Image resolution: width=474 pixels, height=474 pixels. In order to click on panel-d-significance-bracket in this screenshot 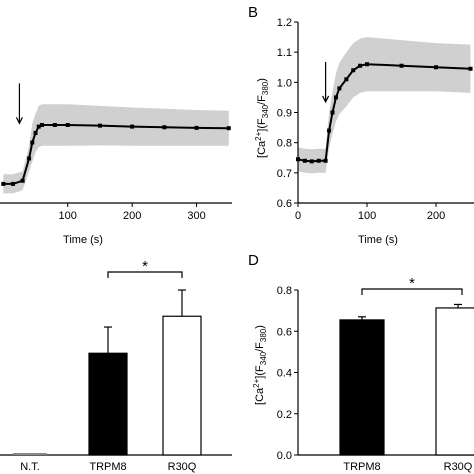, I will do `click(412, 291)`.